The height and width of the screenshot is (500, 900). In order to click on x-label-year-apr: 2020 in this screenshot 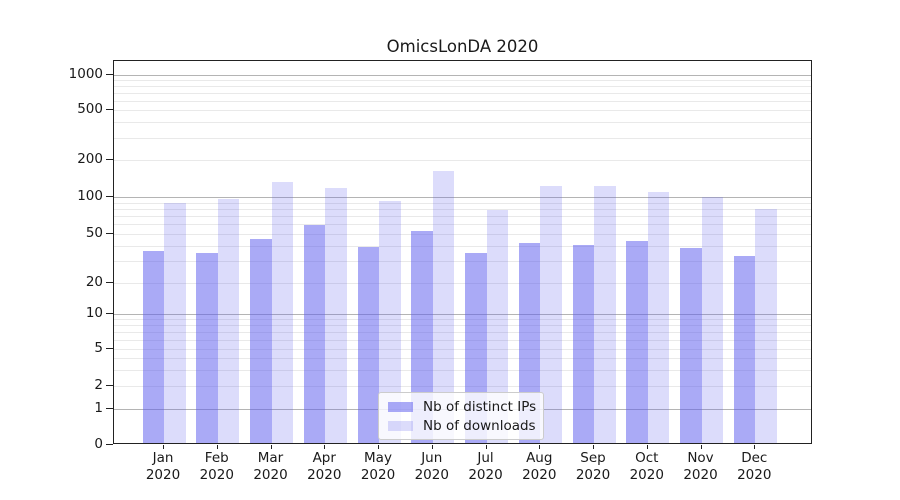, I will do `click(324, 474)`.